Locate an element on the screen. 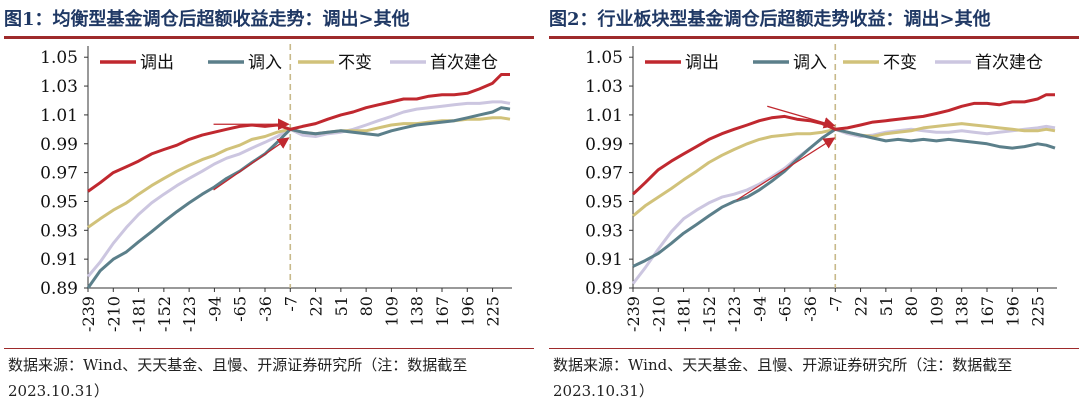 The height and width of the screenshot is (417, 1080). chart-title: 图2：行业板块型基金调仓后超额走势收益：调出>其他 is located at coordinates (770, 19).